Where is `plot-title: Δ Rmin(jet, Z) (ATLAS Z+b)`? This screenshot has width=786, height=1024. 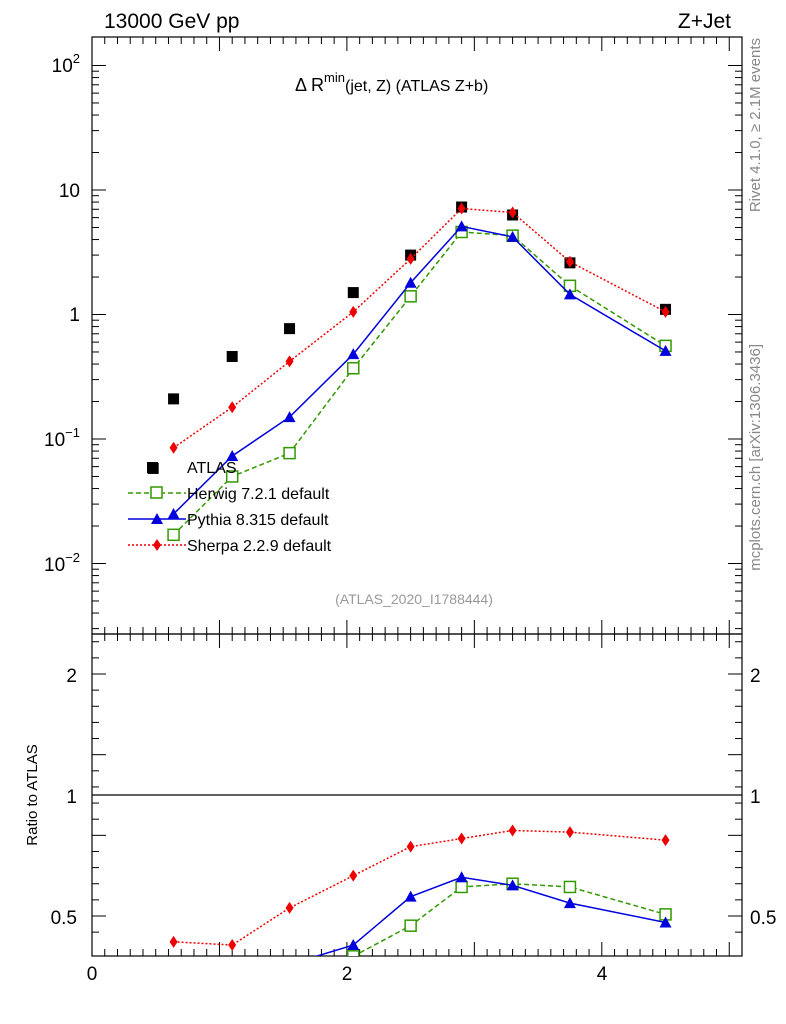
plot-title: Δ Rmin(jet, Z) (ATLAS Z+b) is located at coordinates (391, 82).